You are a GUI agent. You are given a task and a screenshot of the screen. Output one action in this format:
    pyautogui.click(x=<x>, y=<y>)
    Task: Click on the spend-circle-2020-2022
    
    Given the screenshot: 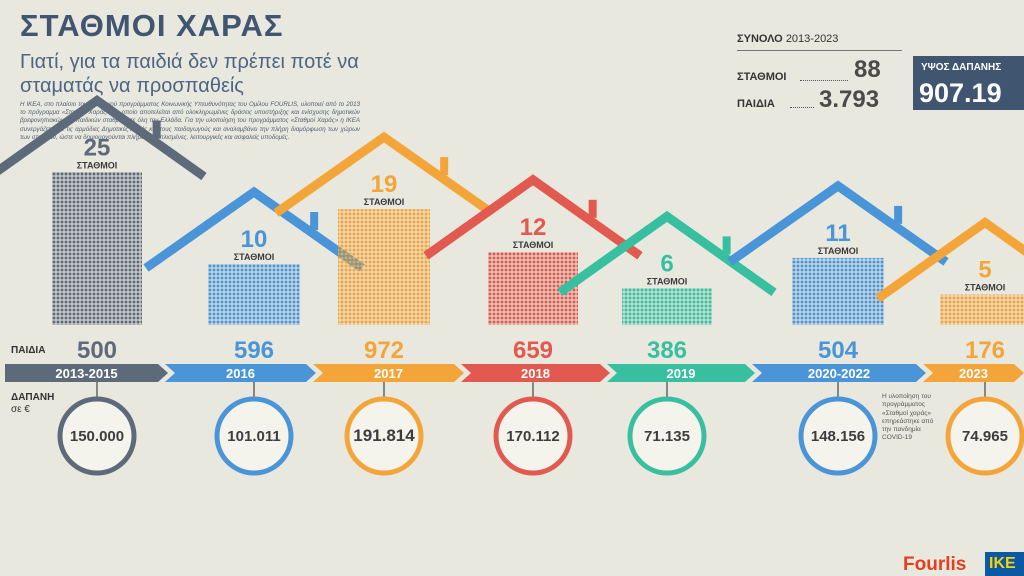 What is the action you would take?
    pyautogui.click(x=838, y=436)
    